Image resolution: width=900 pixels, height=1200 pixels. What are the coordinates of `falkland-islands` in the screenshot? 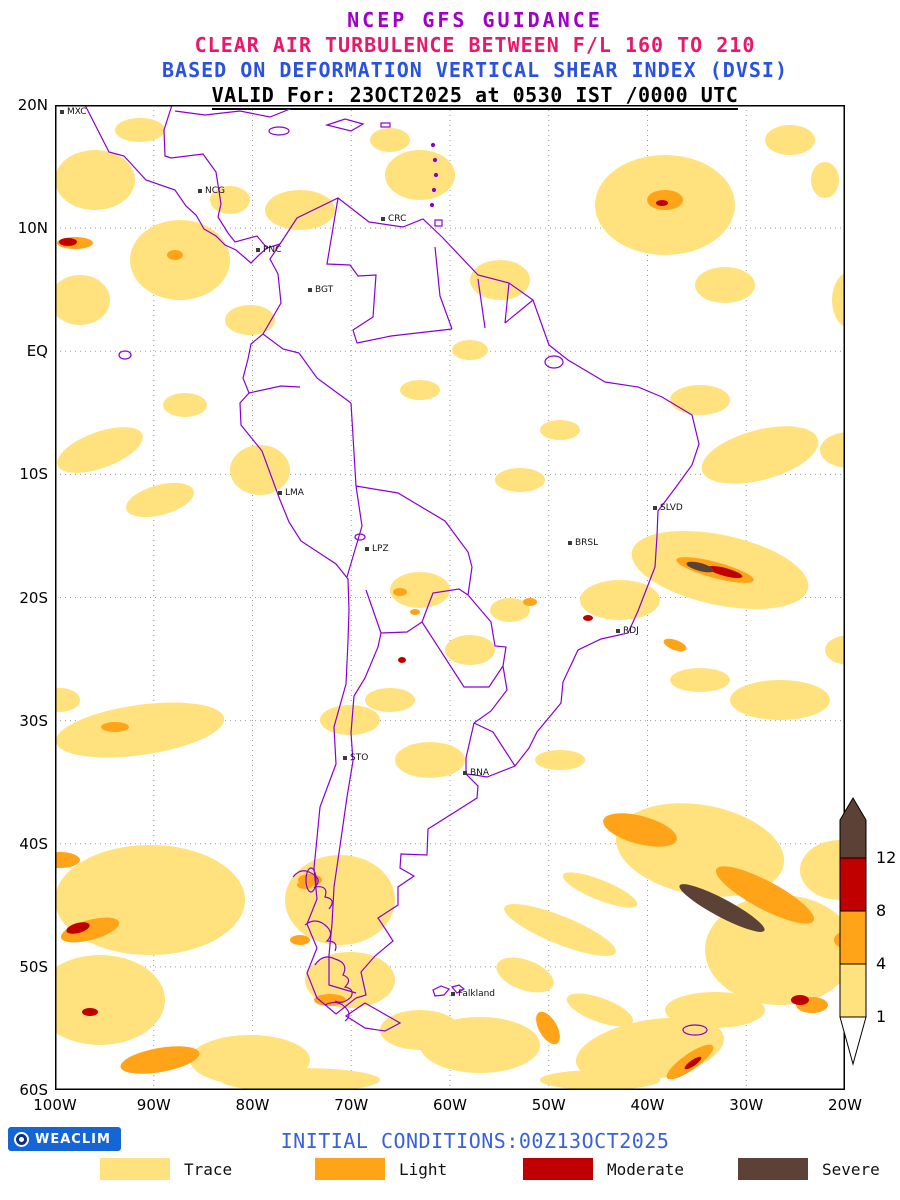 It's located at (449, 990).